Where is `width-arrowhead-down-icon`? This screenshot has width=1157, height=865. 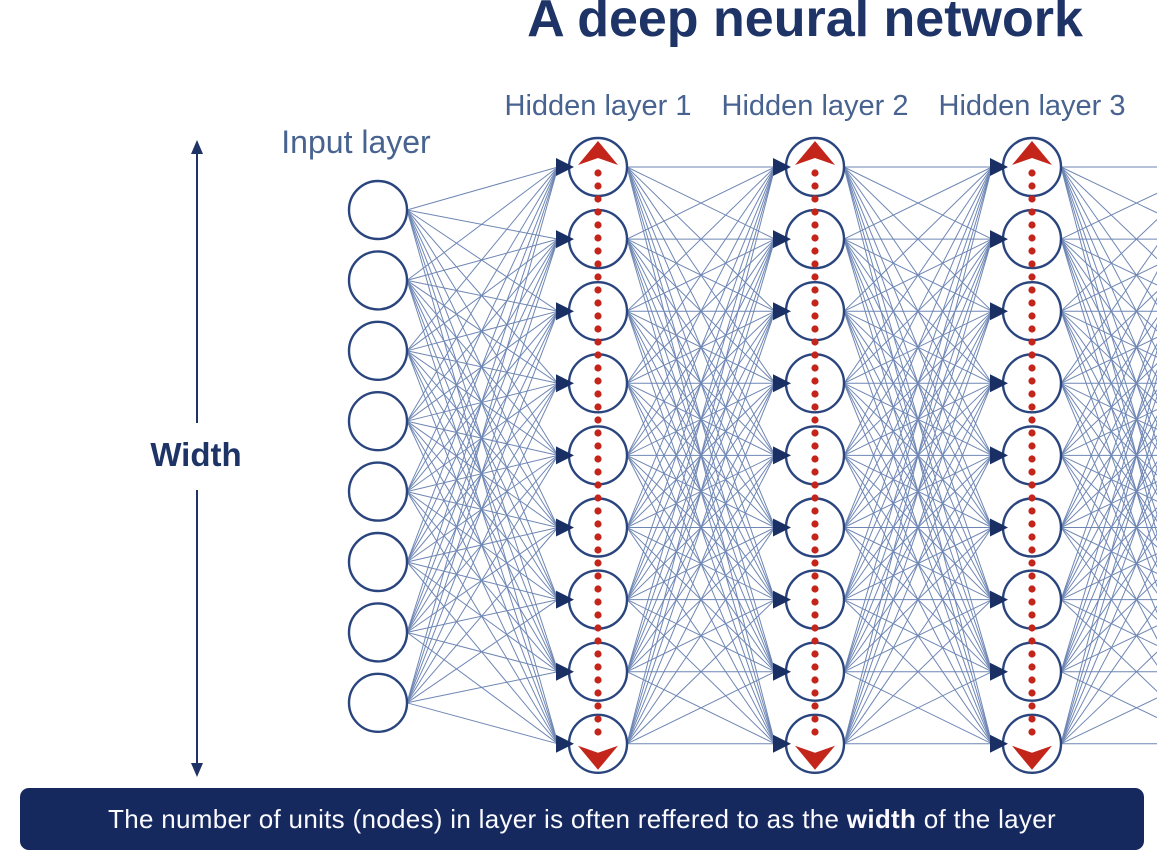
width-arrowhead-down-icon is located at coordinates (197, 770).